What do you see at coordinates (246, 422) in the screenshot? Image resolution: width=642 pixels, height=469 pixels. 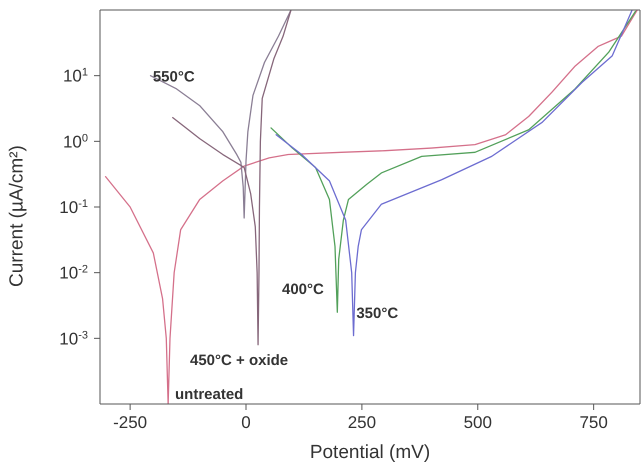 I see `x-tick-label: 0` at bounding box center [246, 422].